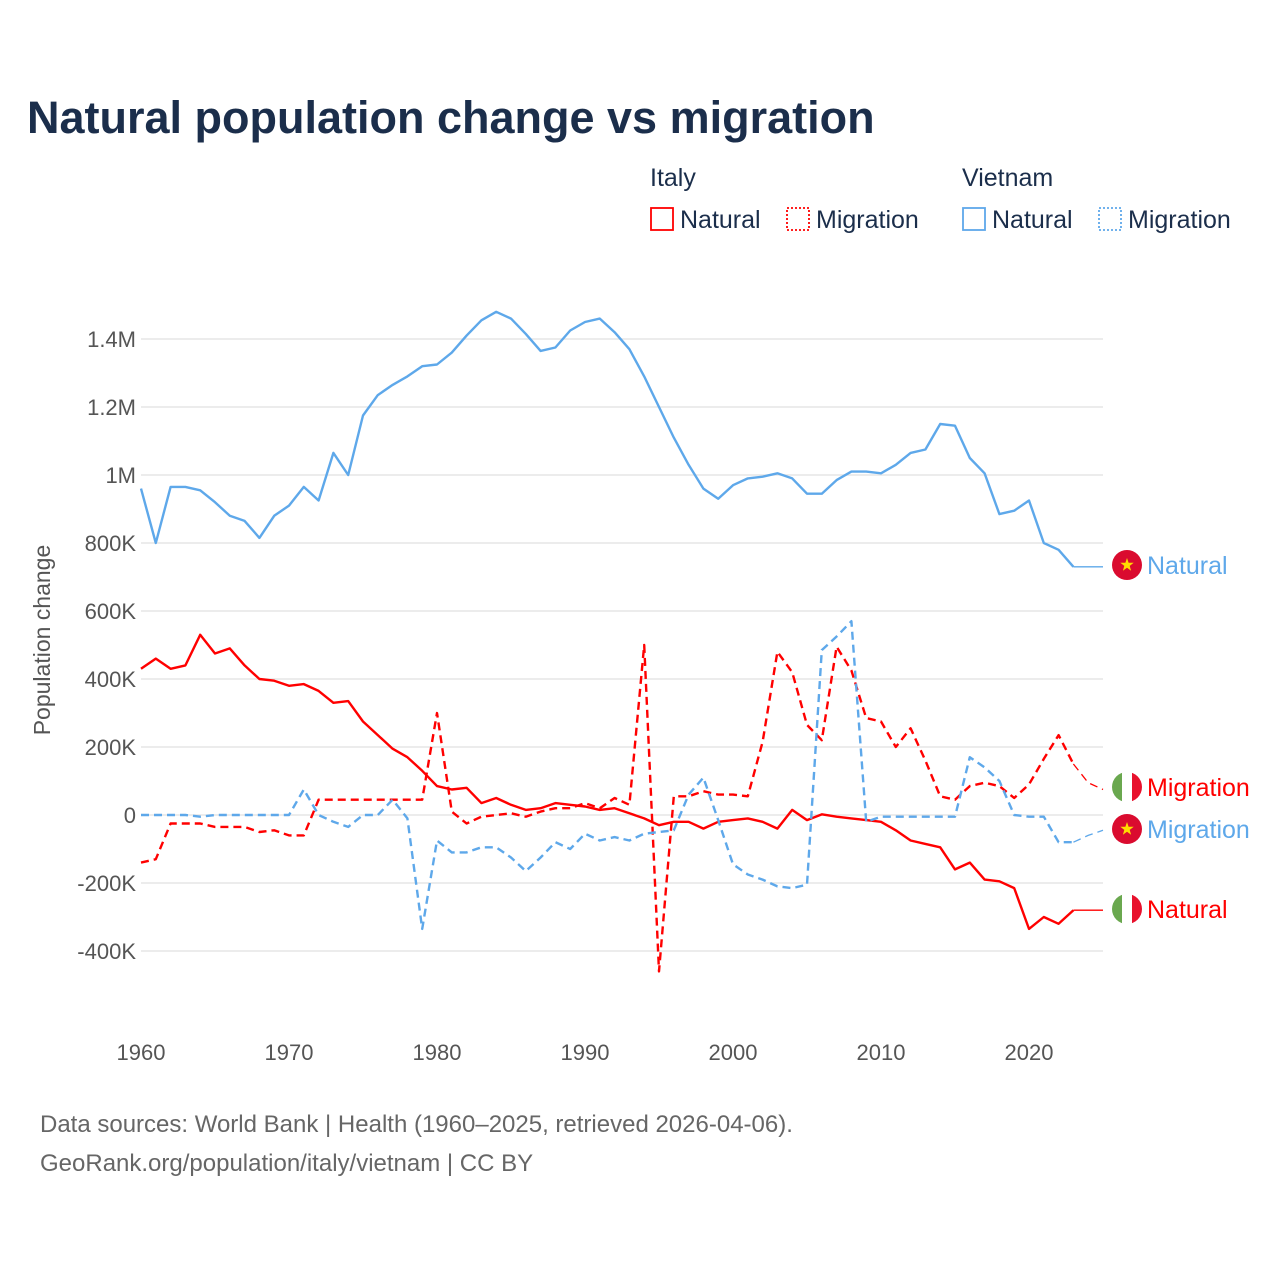 The height and width of the screenshot is (1280, 1280). I want to click on x-tick-label: 2000, so click(733, 1052).